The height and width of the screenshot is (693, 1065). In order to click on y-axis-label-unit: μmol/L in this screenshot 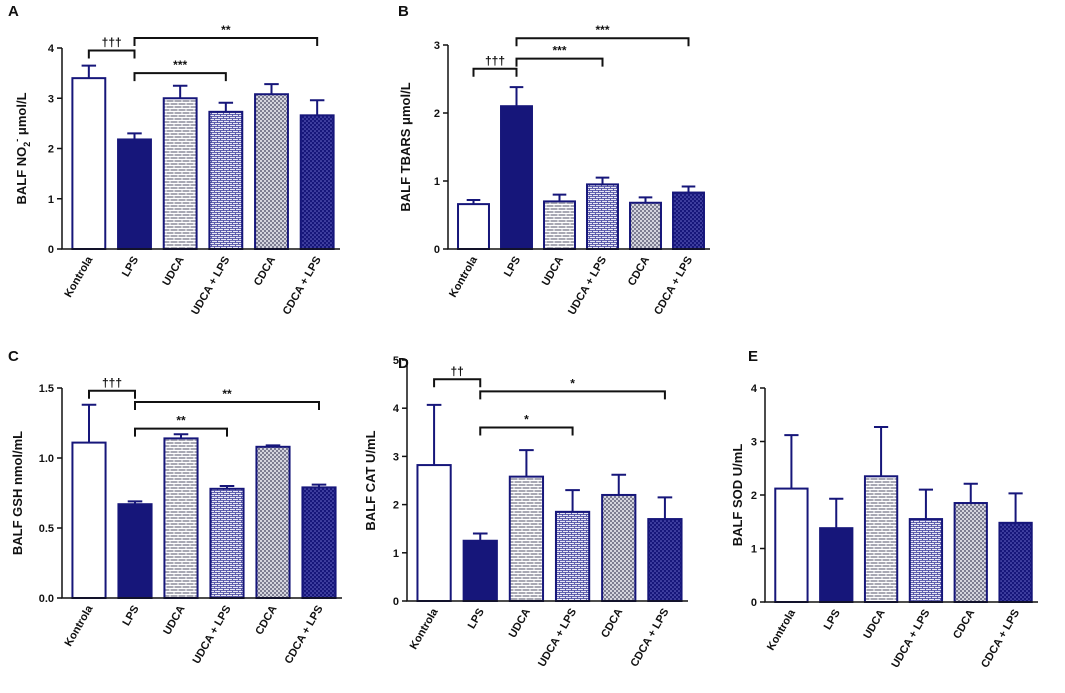, I will do `click(21, 115)`.